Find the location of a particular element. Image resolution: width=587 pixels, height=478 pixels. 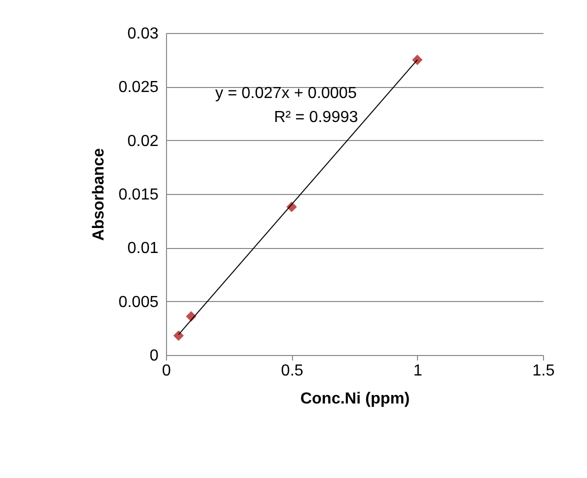

y-tick-label: 0.03 is located at coordinates (143, 34).